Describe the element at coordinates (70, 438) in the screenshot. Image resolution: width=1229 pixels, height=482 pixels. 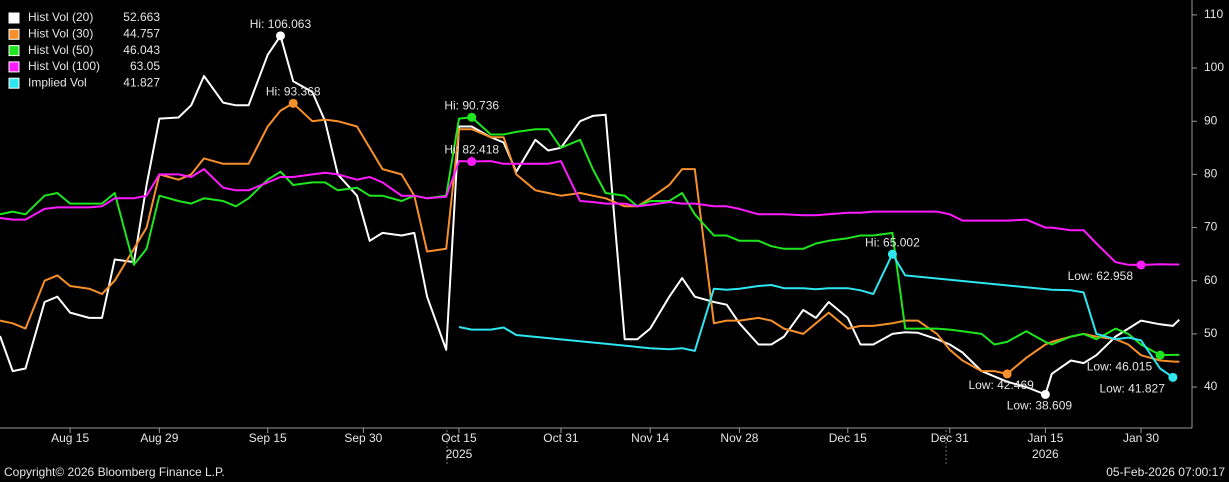
I see `x-tick-label: Aug 15` at that location.